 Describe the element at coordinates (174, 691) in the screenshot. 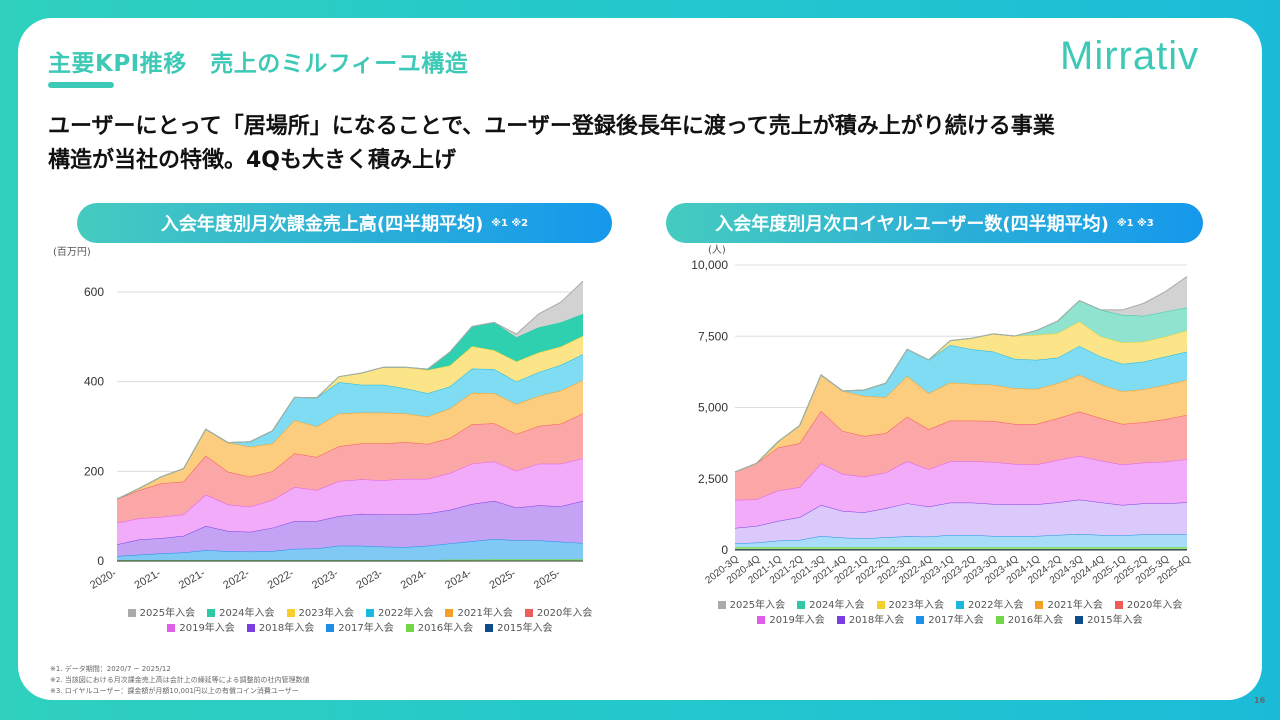

I see `footnote-3: ※3. ロイヤルユーザー：課金額が月額10,001円以上の有償コイン消費ユーザー` at that location.